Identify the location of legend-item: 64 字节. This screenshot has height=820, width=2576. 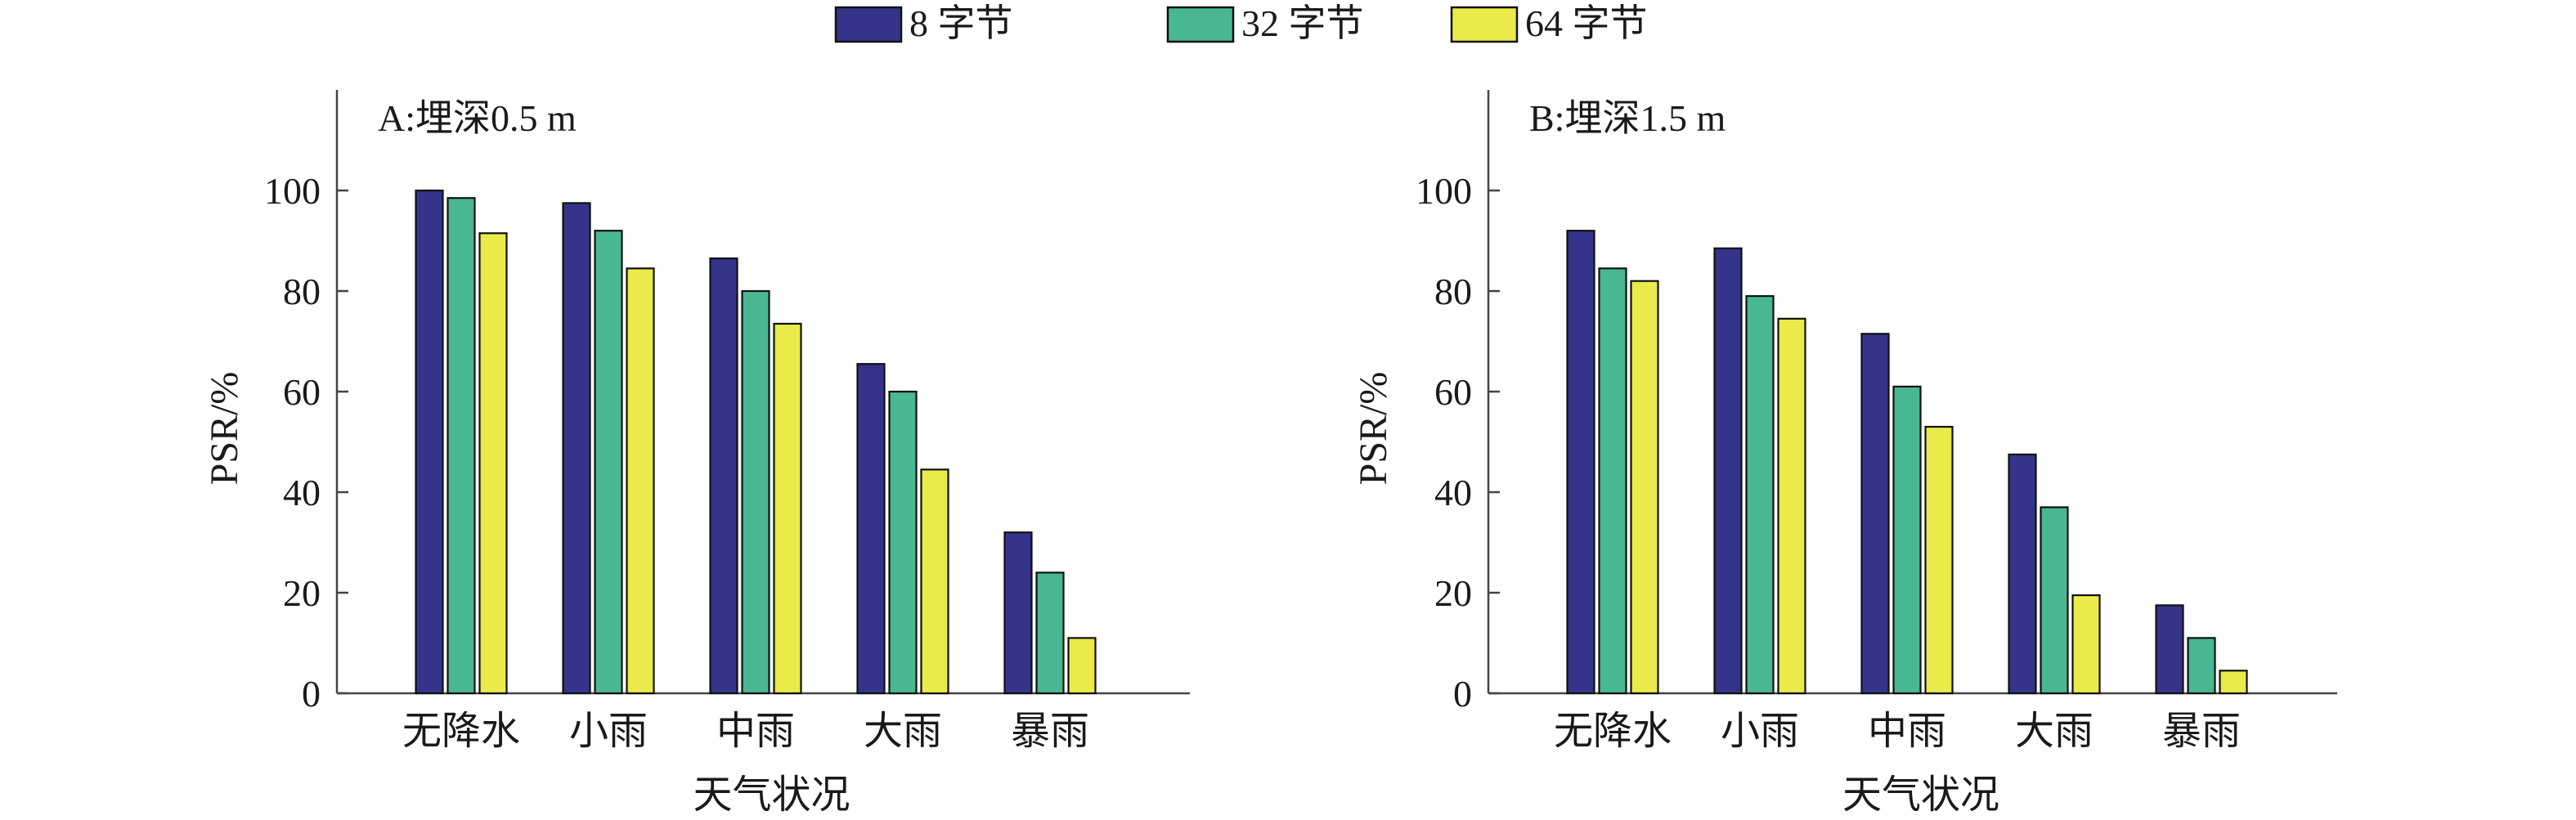
(1549, 23).